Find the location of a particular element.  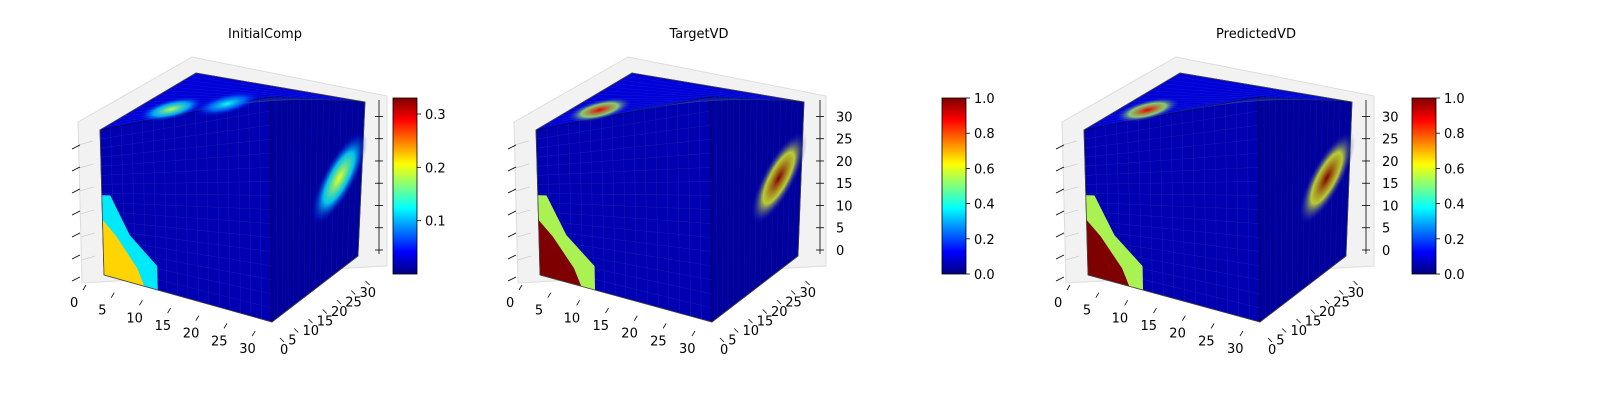

colorbar-tick-label: 1.0 is located at coordinates (1454, 99).